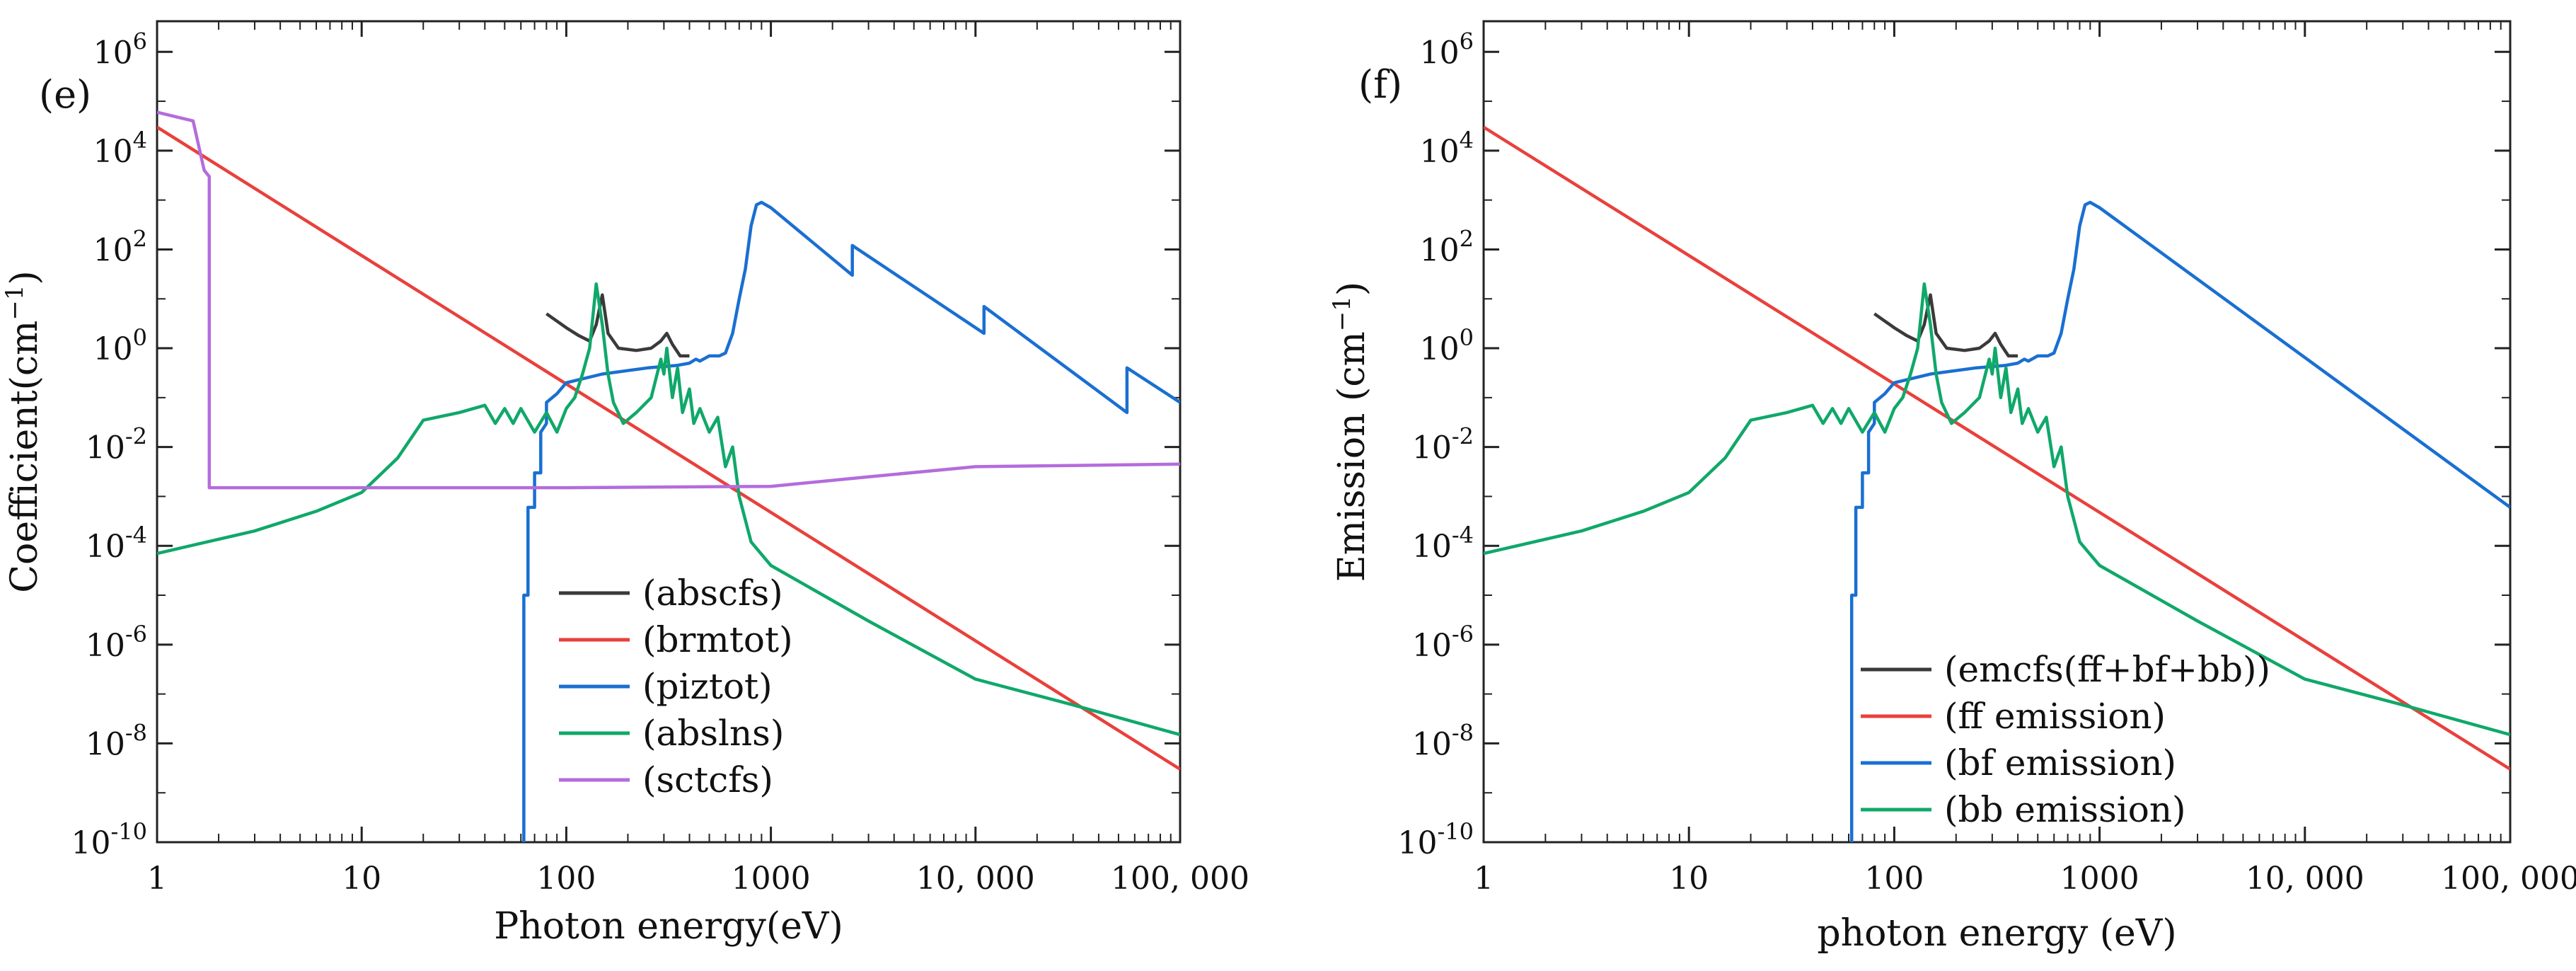  I want to click on y-axis-label: Coefficient(cm−1), so click(23, 431).